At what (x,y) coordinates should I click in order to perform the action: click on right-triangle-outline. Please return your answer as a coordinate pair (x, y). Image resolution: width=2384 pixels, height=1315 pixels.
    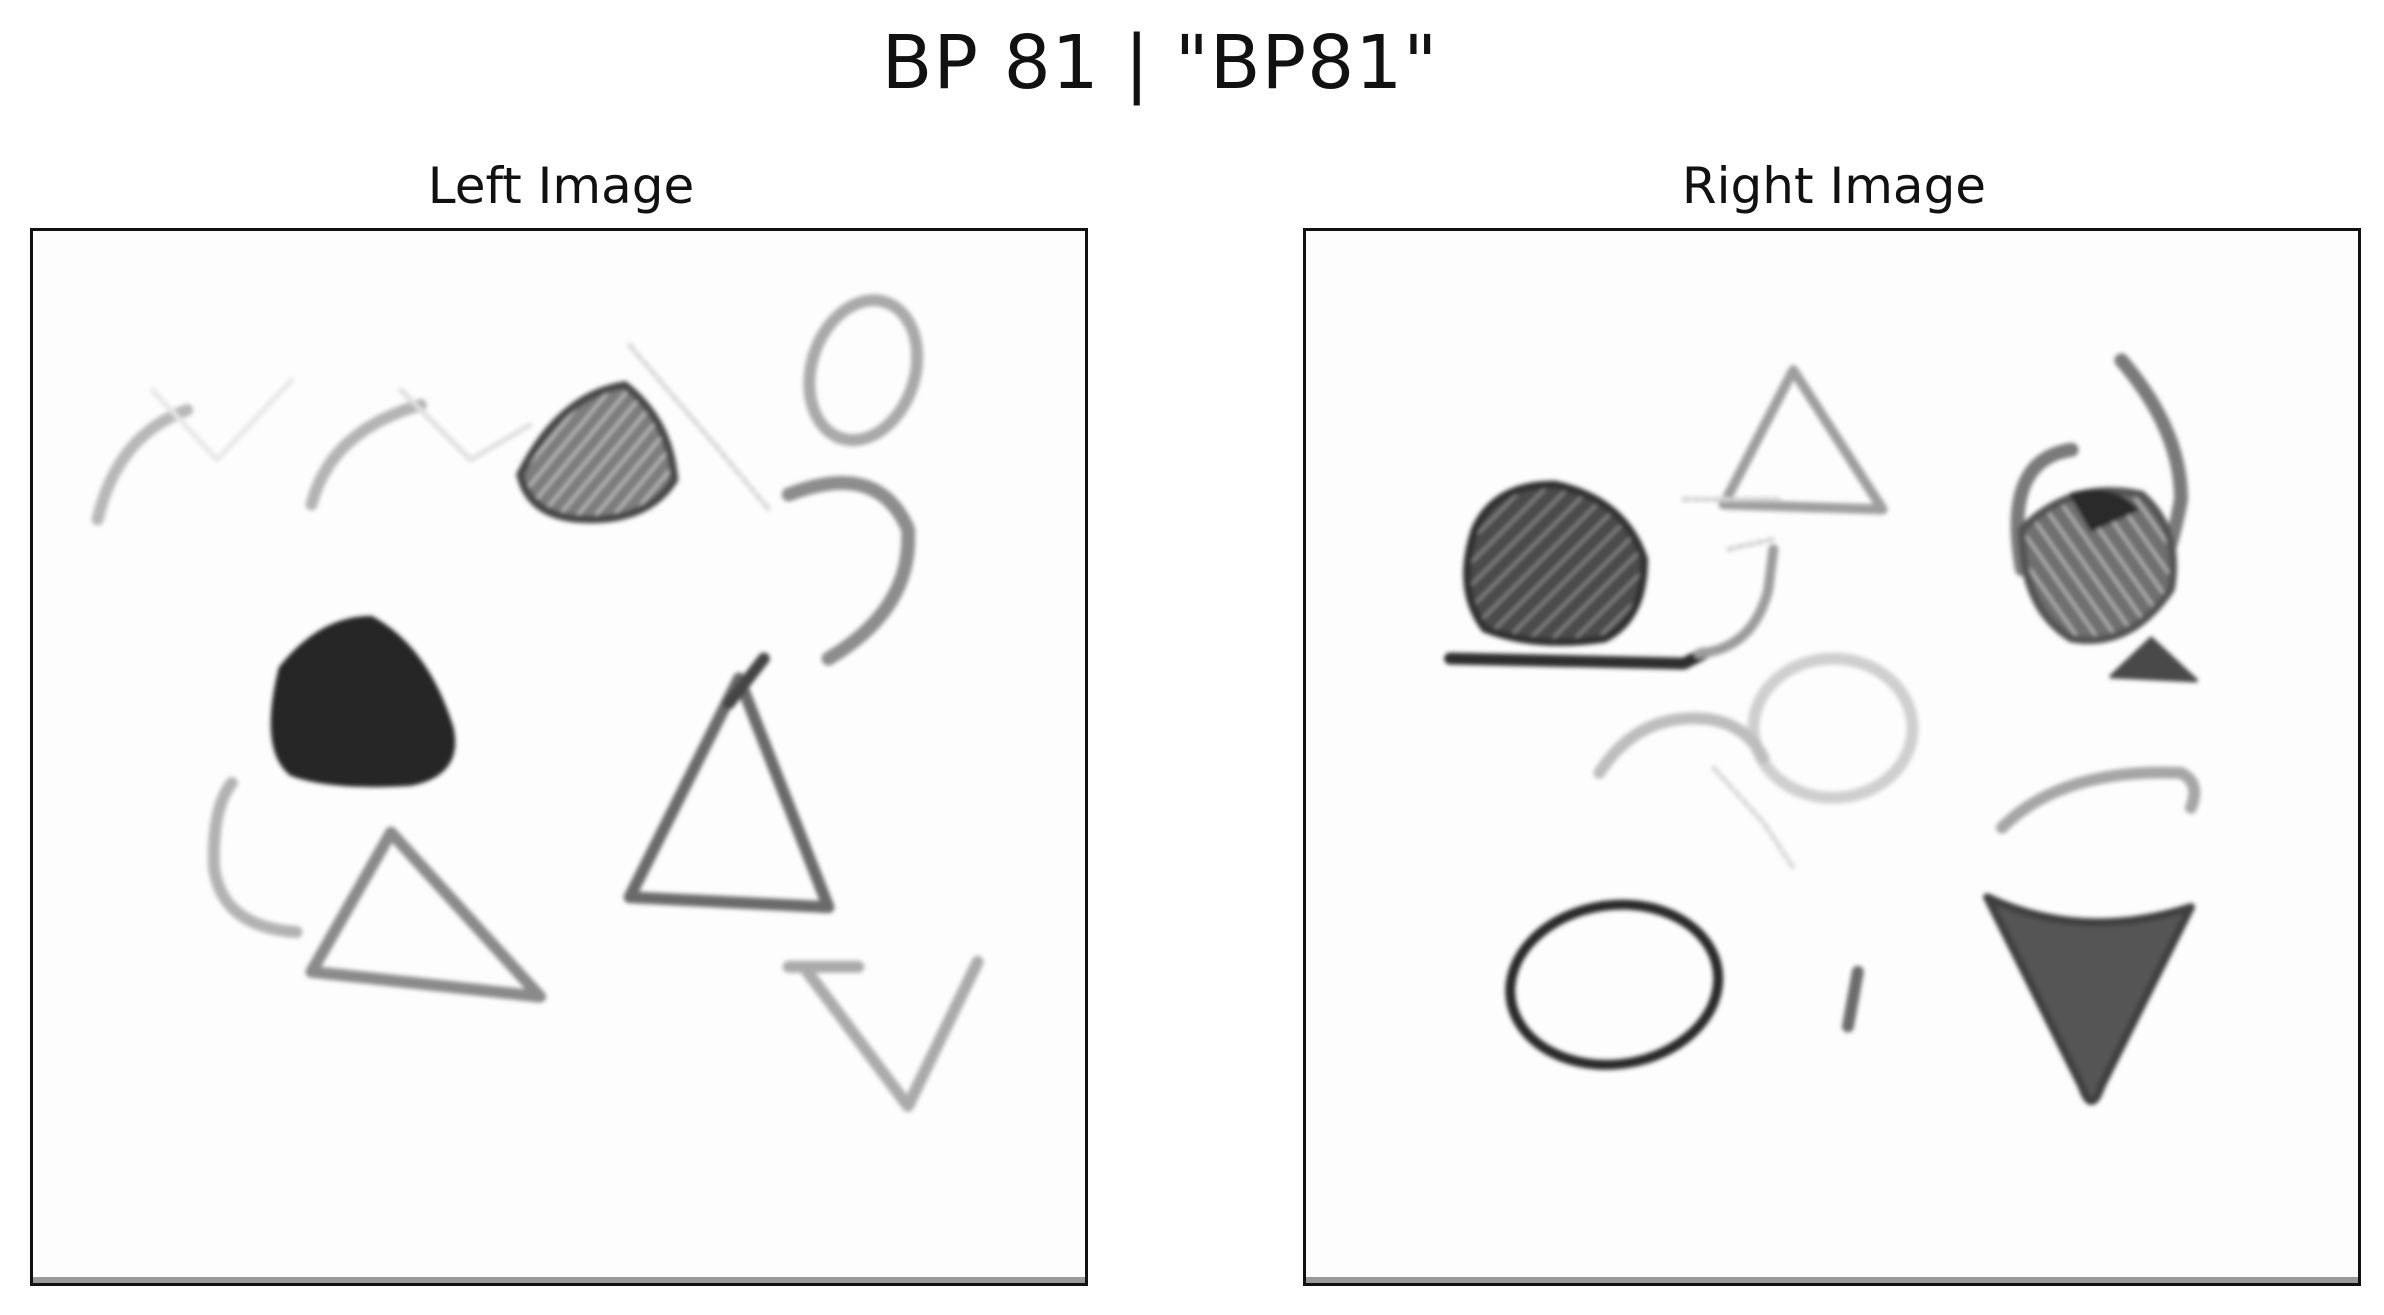
    Looking at the image, I should click on (1803, 440).